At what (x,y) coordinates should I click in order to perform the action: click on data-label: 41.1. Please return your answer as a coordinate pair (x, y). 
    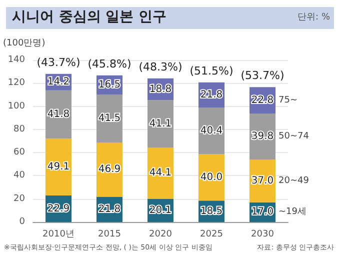
    Looking at the image, I should click on (160, 124).